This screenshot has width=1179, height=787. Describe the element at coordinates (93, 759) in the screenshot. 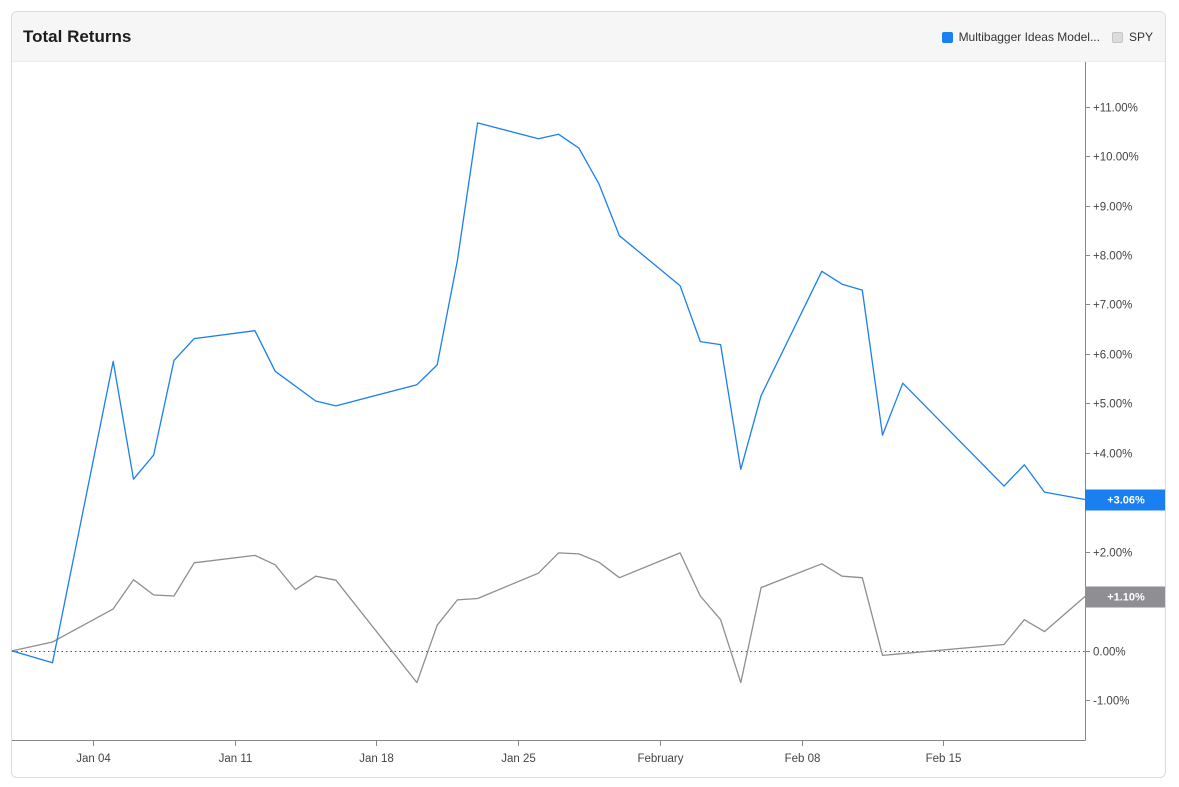

I see `x-tick-label: Jan 04` at that location.